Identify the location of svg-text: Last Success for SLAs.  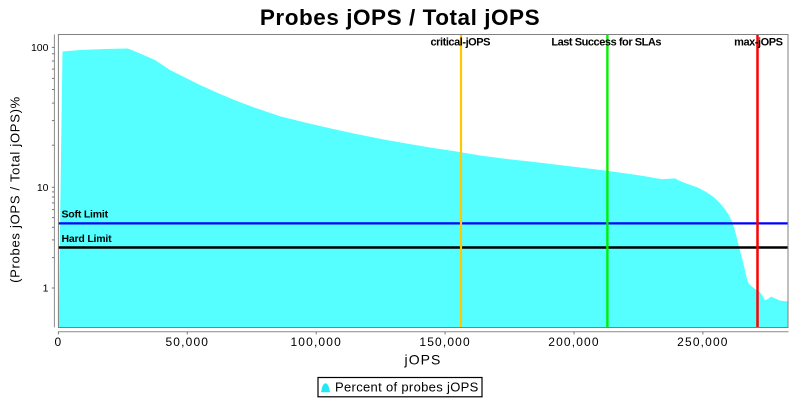
(606, 42).